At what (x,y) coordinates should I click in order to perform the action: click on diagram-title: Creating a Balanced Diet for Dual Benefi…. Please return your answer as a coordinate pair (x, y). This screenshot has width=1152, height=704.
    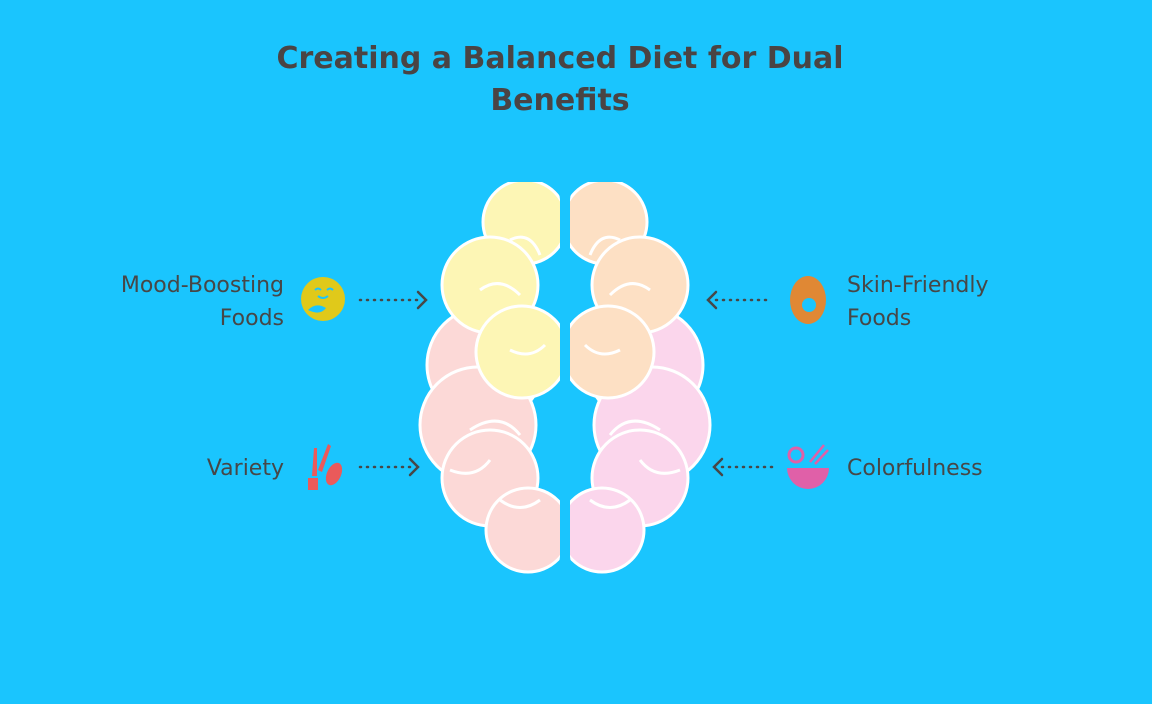
    Looking at the image, I should click on (560, 79).